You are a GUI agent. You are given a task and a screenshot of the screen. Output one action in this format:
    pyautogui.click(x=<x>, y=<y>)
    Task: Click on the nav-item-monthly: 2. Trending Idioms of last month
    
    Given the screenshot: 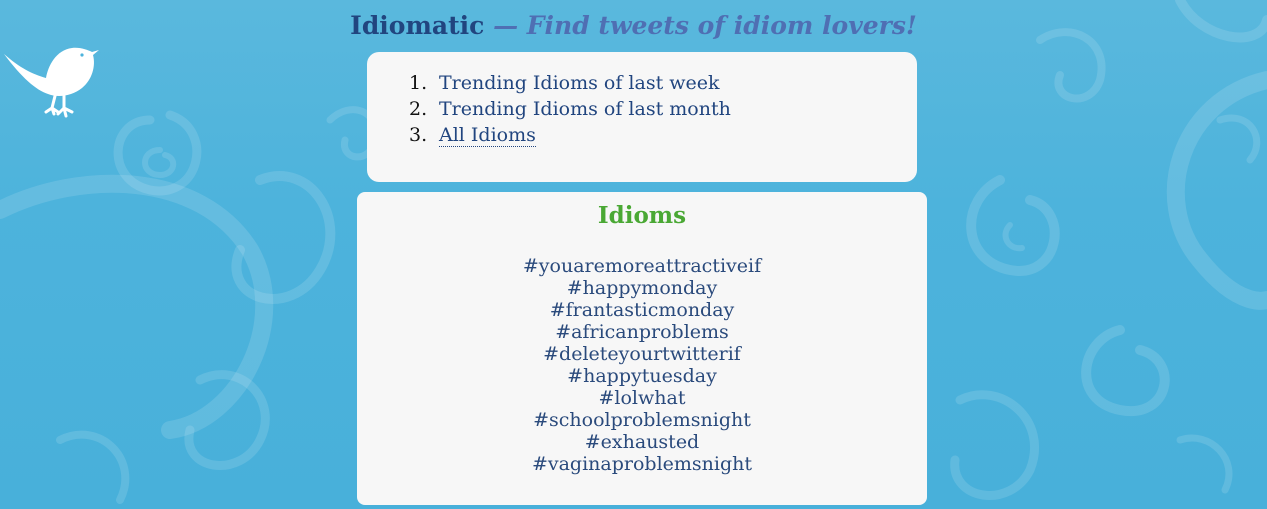 What is the action you would take?
    pyautogui.click(x=570, y=109)
    